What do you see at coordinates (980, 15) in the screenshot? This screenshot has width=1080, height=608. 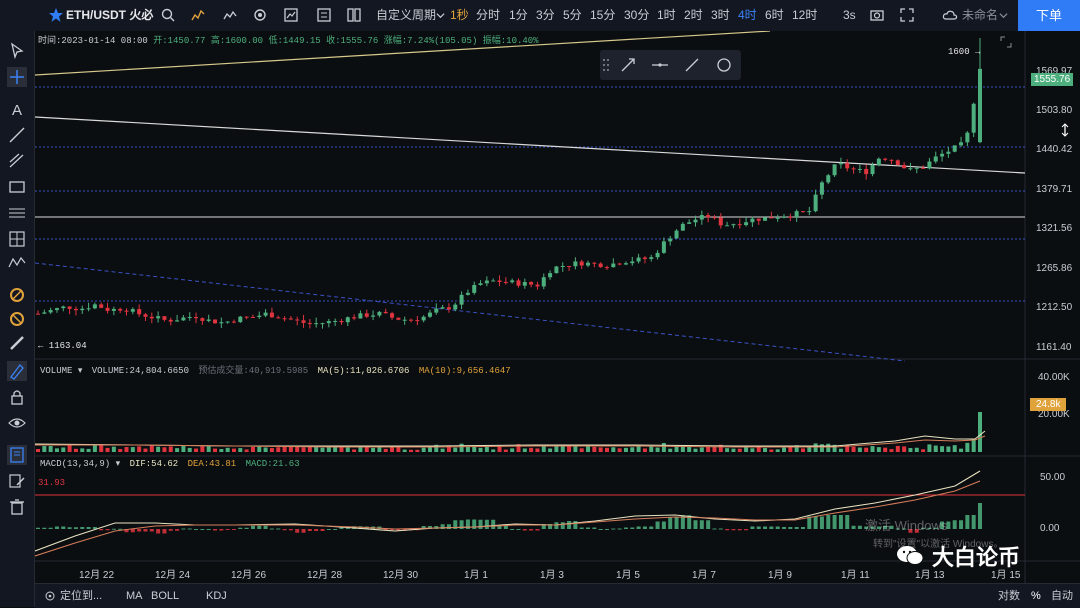 I see `layout-name: 未命名` at bounding box center [980, 15].